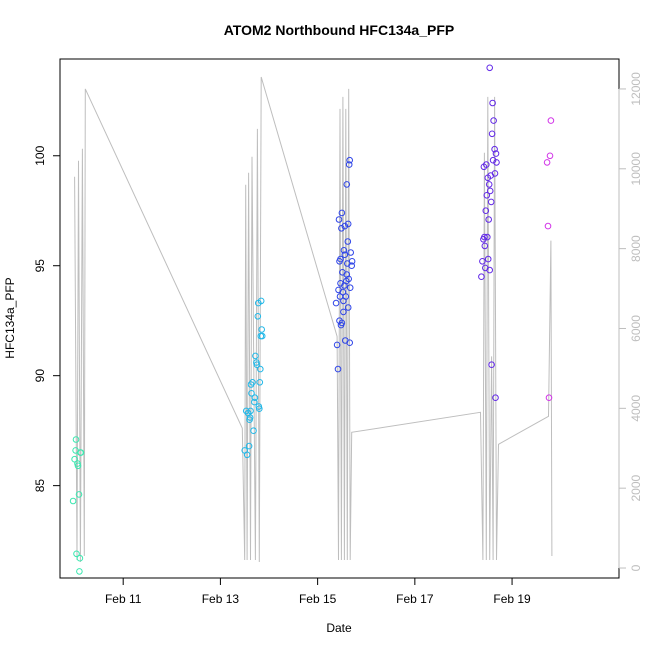 The image size is (650, 655). Describe the element at coordinates (415, 599) in the screenshot. I see `x-tick-label: Feb 17` at that location.